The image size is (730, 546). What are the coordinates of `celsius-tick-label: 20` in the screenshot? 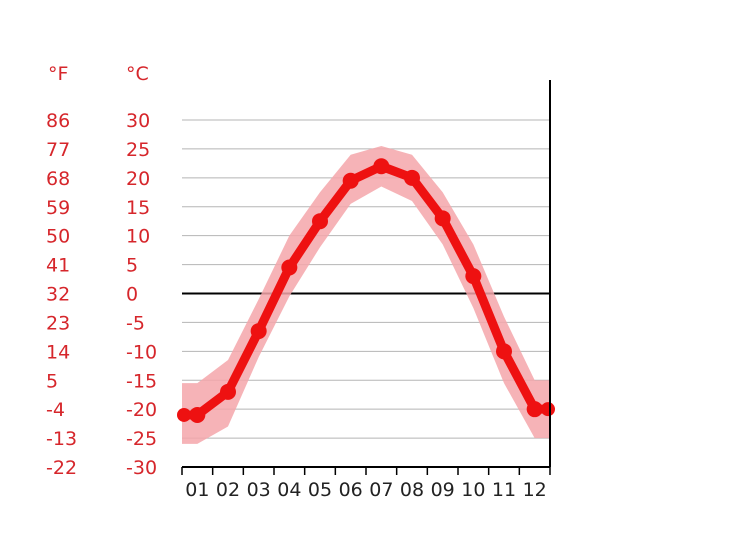 It's located at (138, 179).